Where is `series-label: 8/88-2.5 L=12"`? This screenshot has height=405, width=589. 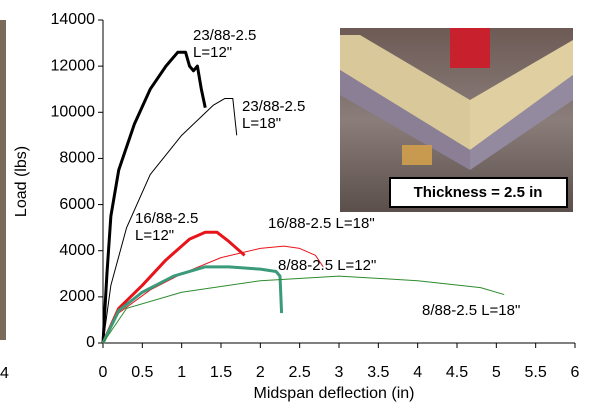 series-label: 8/88-2.5 L=12" is located at coordinates (327, 265).